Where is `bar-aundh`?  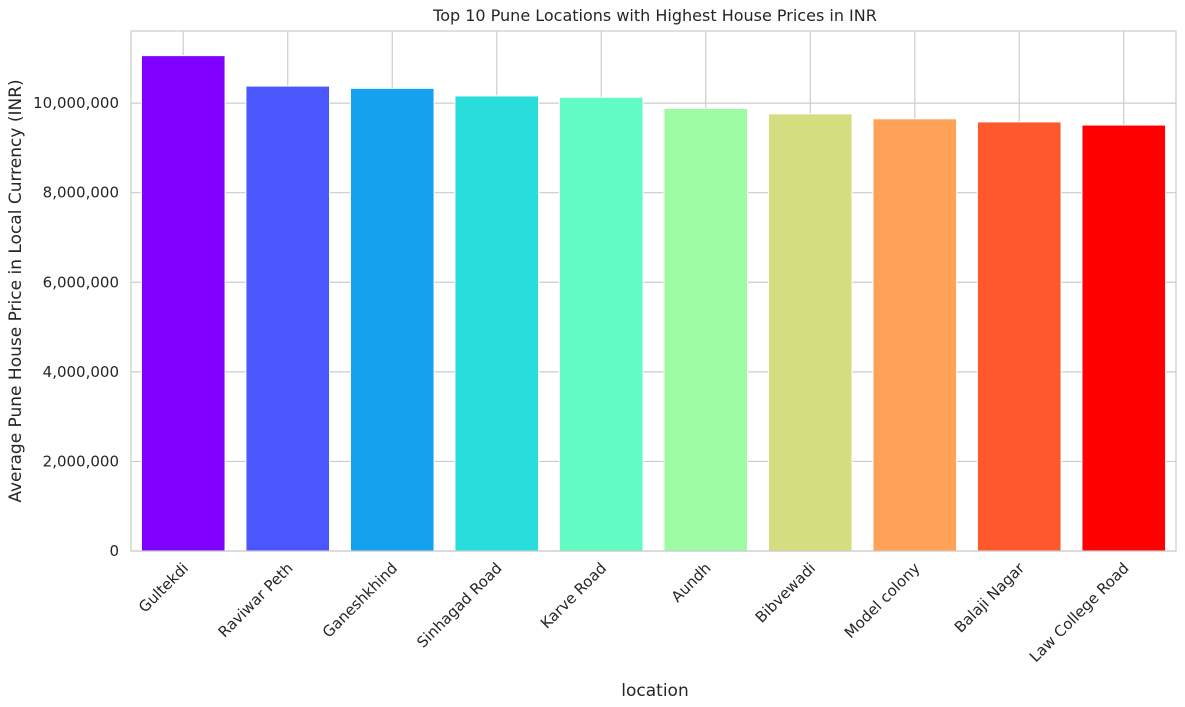
bar-aundh is located at coordinates (706, 329).